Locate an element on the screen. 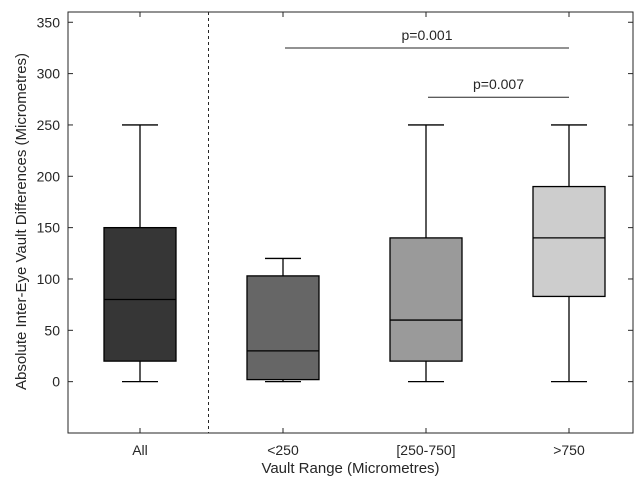 This screenshot has height=483, width=644. y-tick-label: 250 is located at coordinates (49, 125).